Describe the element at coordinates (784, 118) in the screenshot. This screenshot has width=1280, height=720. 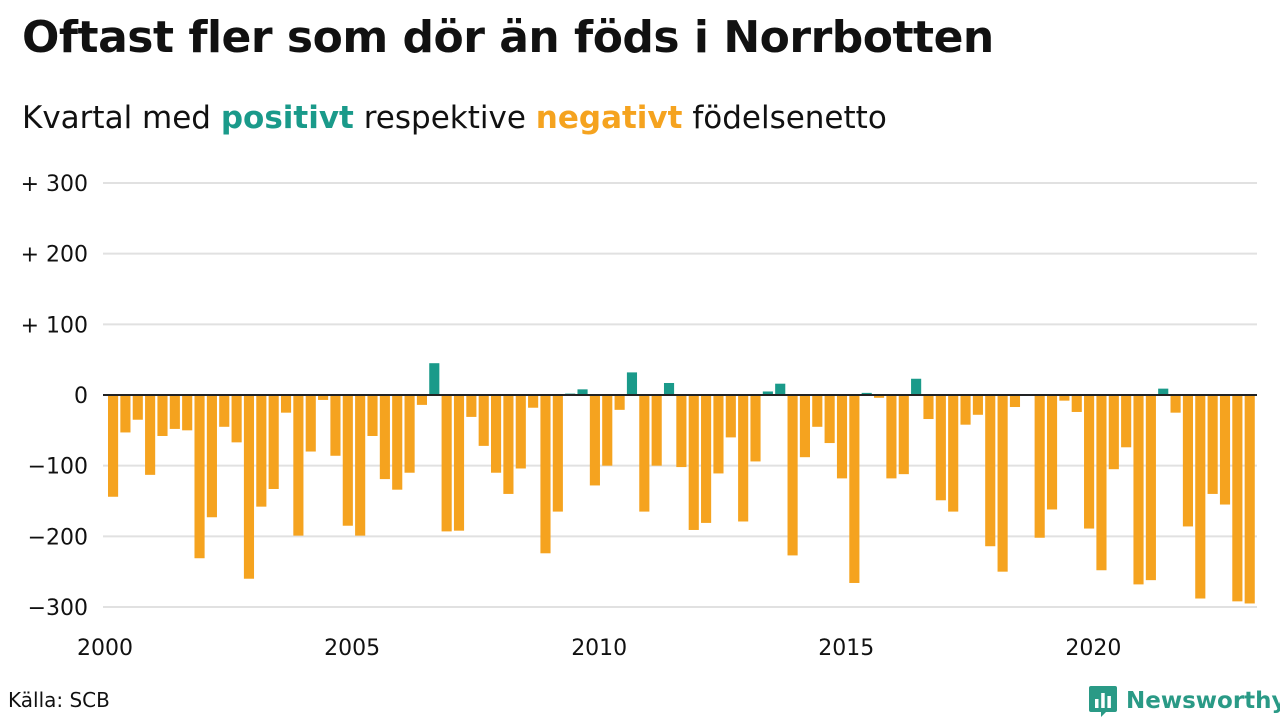
I see `subtitle-suffix: födelsenetto` at that location.